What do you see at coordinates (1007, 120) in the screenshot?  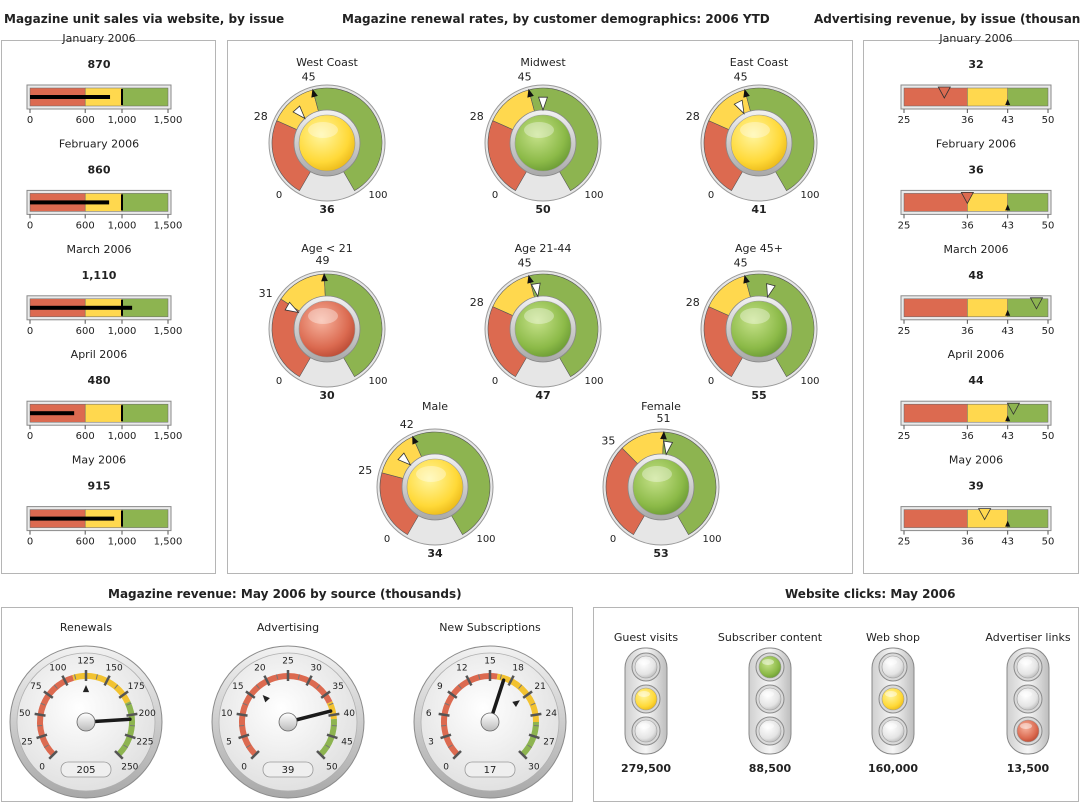 I see `bullet-tick-label: 43` at bounding box center [1007, 120].